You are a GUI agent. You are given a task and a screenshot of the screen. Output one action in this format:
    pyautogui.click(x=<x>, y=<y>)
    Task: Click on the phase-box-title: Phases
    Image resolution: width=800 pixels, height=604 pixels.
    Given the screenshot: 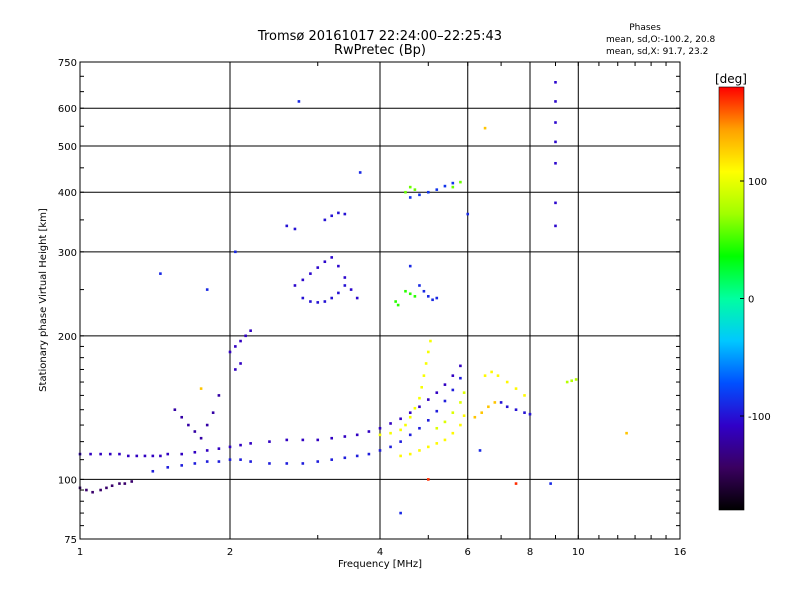 What is the action you would take?
    pyautogui.click(x=645, y=28)
    